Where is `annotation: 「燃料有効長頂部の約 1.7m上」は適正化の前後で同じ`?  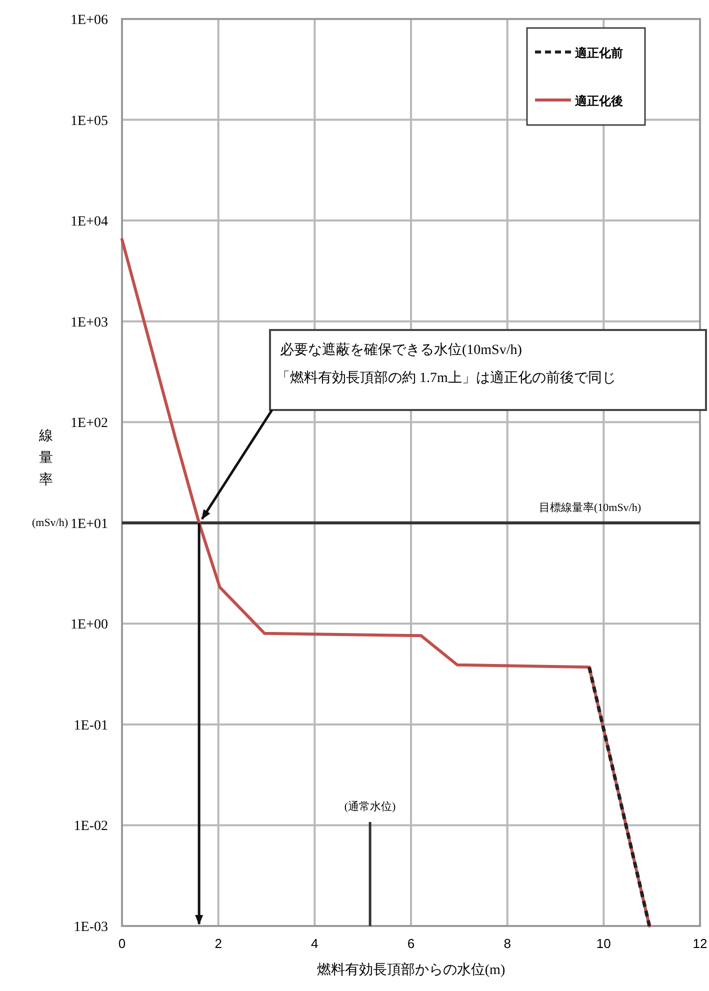 annotation: 「燃料有効長頂部の約 1.7m上」は適正化の前後で同じ is located at coordinates (446, 378).